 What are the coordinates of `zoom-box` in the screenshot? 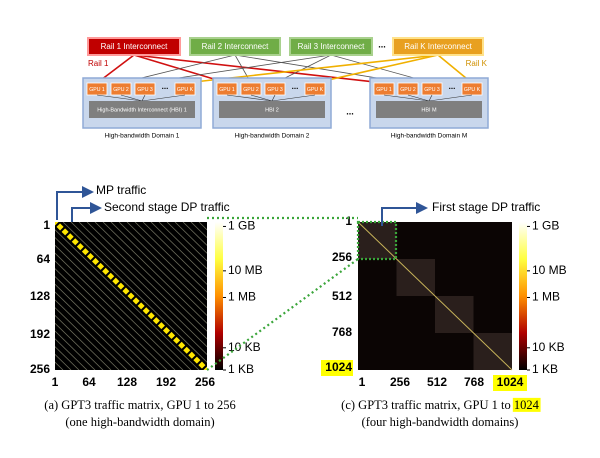 It's located at (377, 240).